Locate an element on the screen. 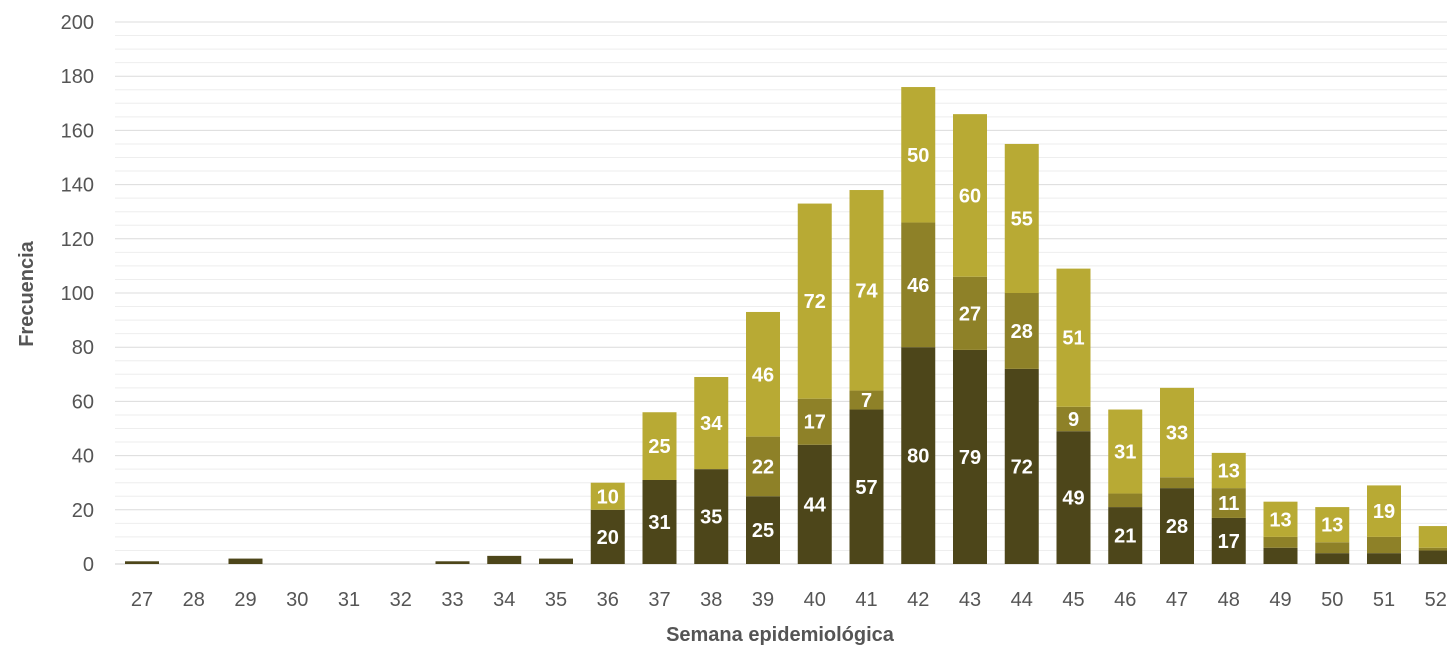 The image size is (1447, 651). data-label: 34 is located at coordinates (711, 424).